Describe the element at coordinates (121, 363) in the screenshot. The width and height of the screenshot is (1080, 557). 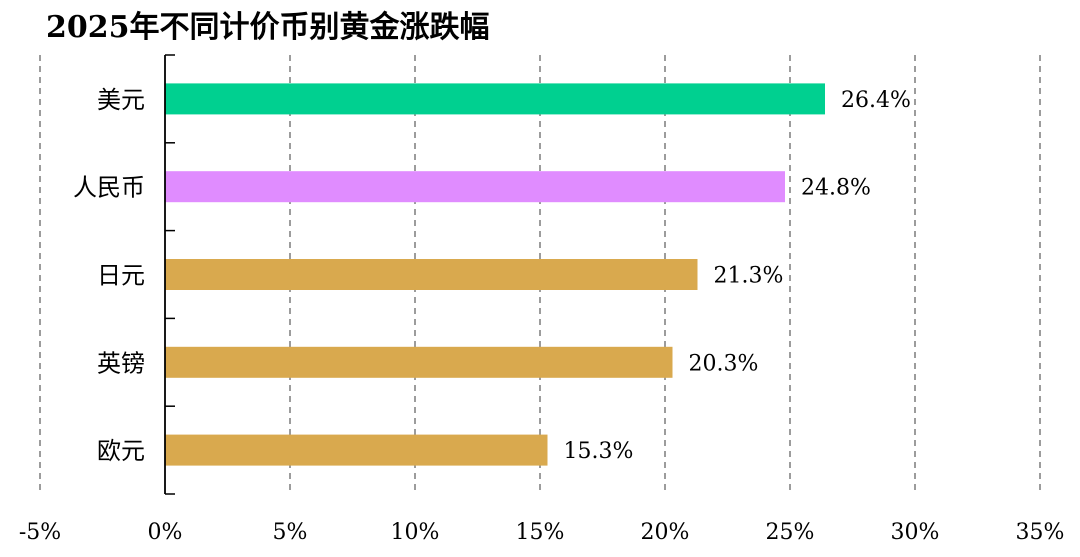
I see `category-label: 英镑` at that location.